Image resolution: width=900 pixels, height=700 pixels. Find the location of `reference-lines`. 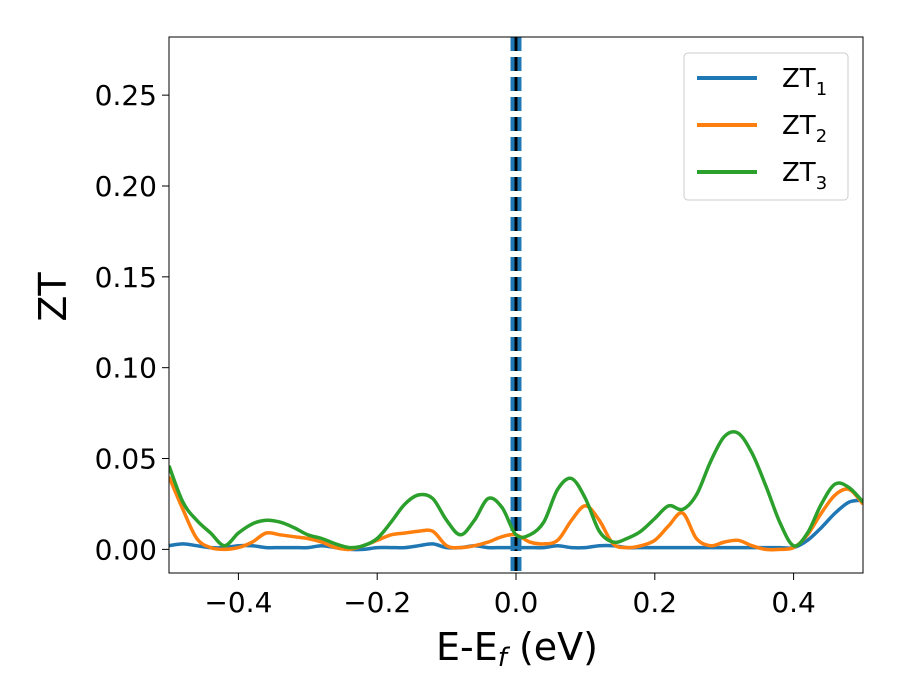

reference-lines is located at coordinates (516, 305).